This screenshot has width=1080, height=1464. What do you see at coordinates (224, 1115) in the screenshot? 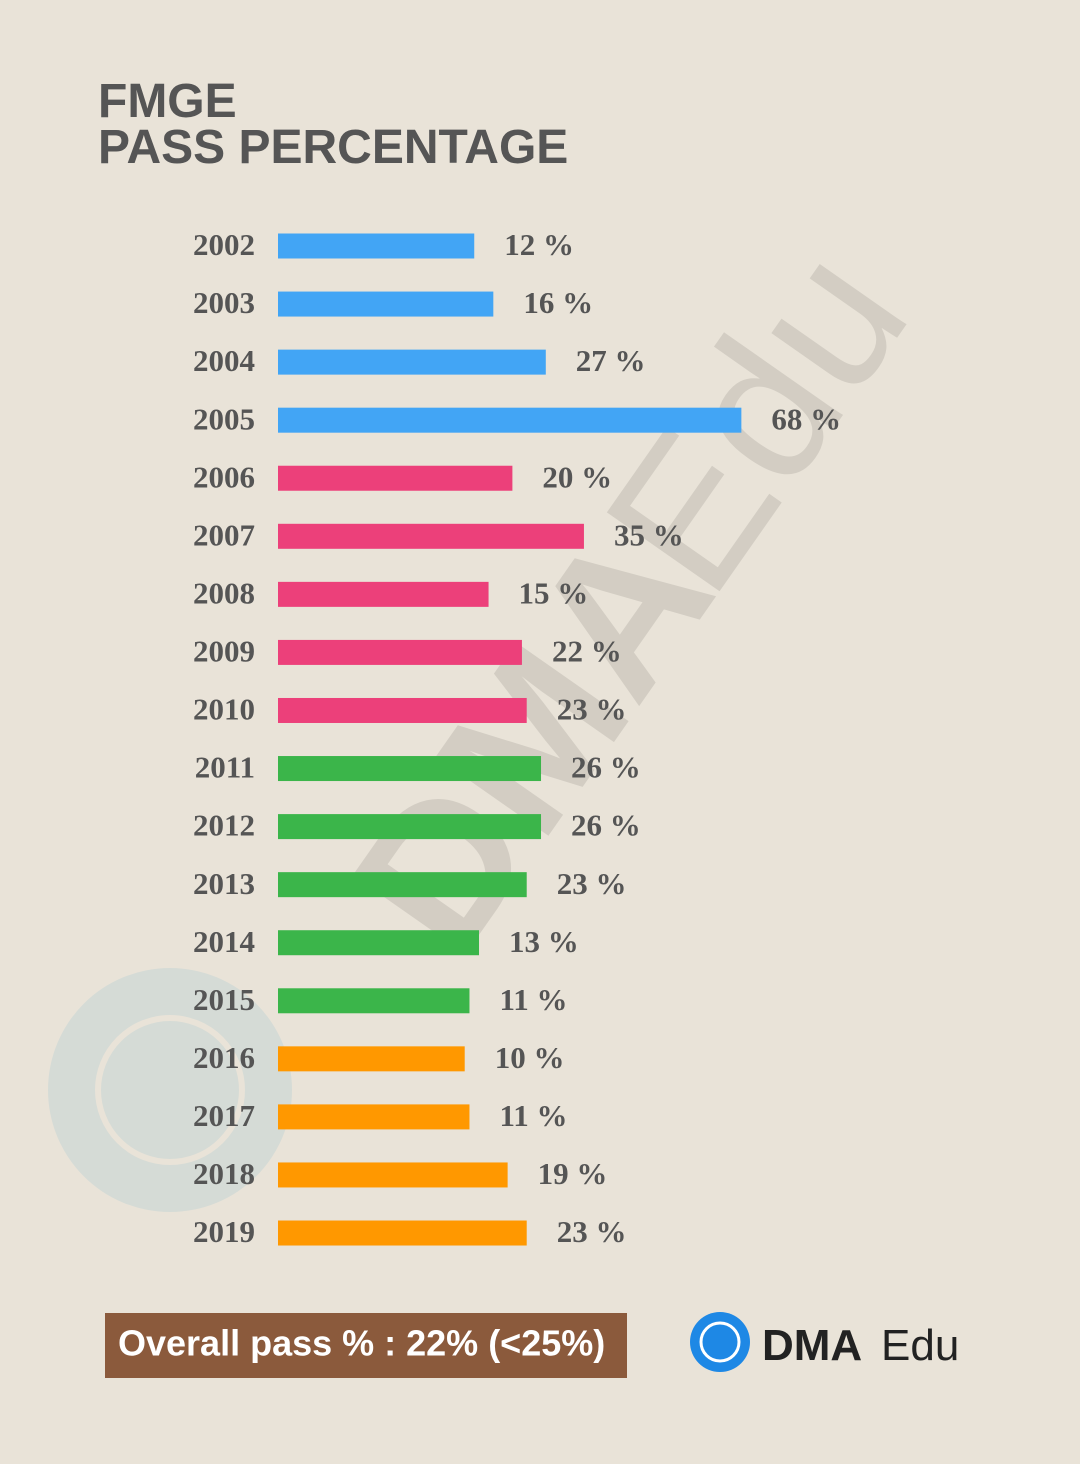
I see `y-tick-label: 2017` at bounding box center [224, 1115].